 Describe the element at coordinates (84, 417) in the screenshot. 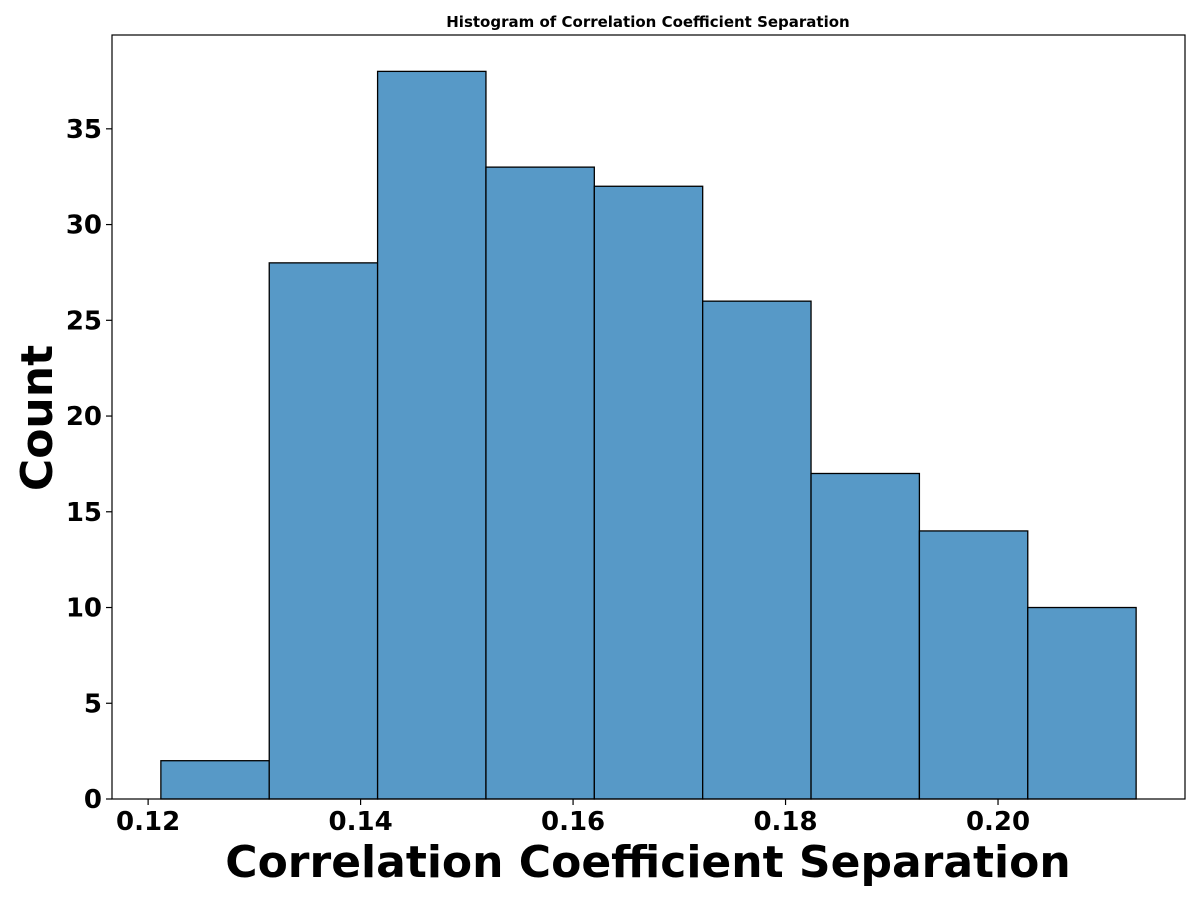

I see `y-tick-label: 20` at that location.